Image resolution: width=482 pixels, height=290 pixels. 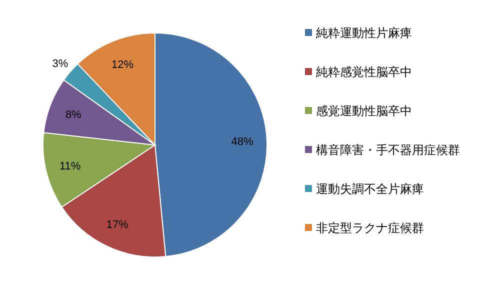 I want to click on data-label: 11%, so click(x=70, y=166).